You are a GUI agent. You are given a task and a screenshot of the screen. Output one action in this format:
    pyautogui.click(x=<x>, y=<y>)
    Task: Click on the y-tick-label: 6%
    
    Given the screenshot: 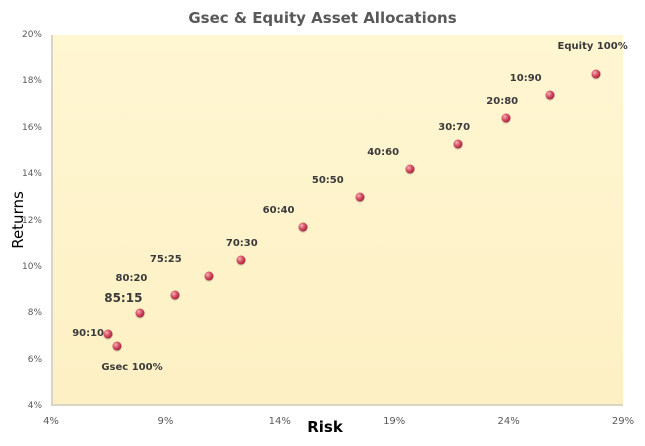 What is the action you would take?
    pyautogui.click(x=34, y=359)
    